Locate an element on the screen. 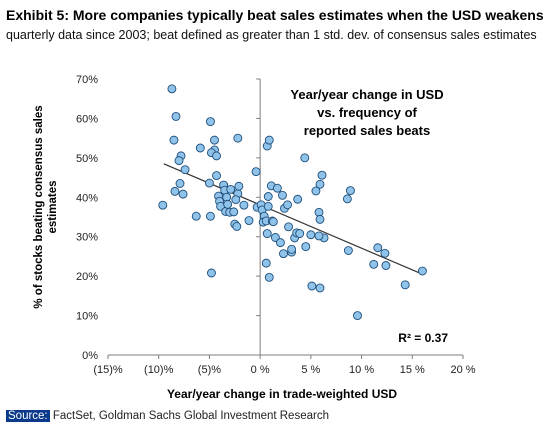 This screenshot has height=447, width=560. chart-title-line: reported sales beats is located at coordinates (367, 130).